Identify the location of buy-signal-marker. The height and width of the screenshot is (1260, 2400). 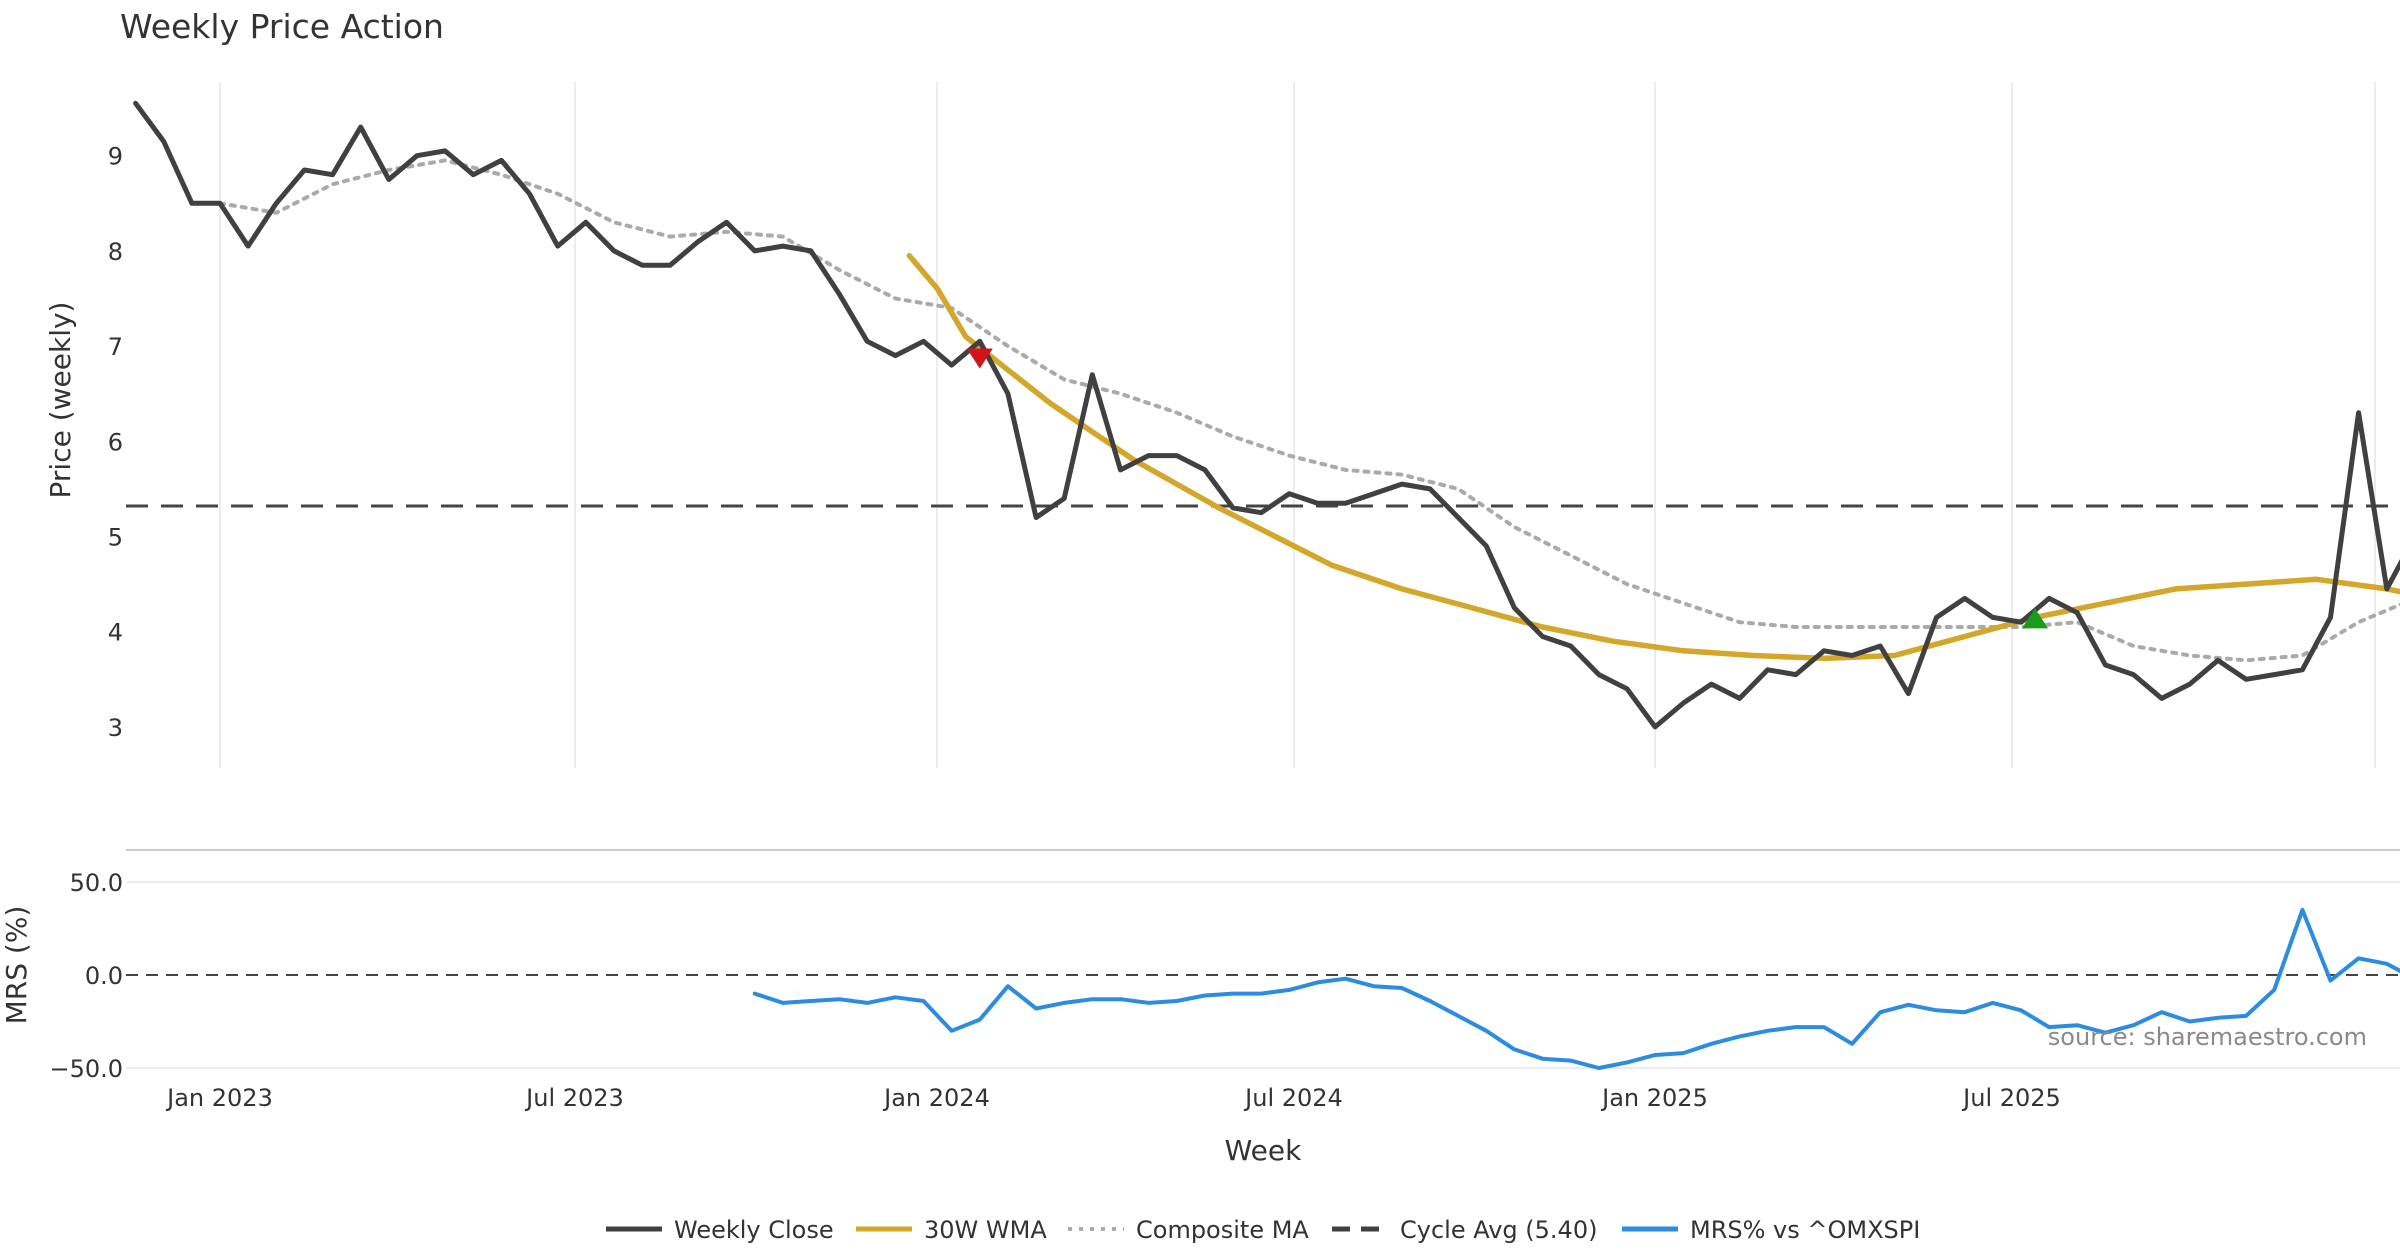
(2035, 618).